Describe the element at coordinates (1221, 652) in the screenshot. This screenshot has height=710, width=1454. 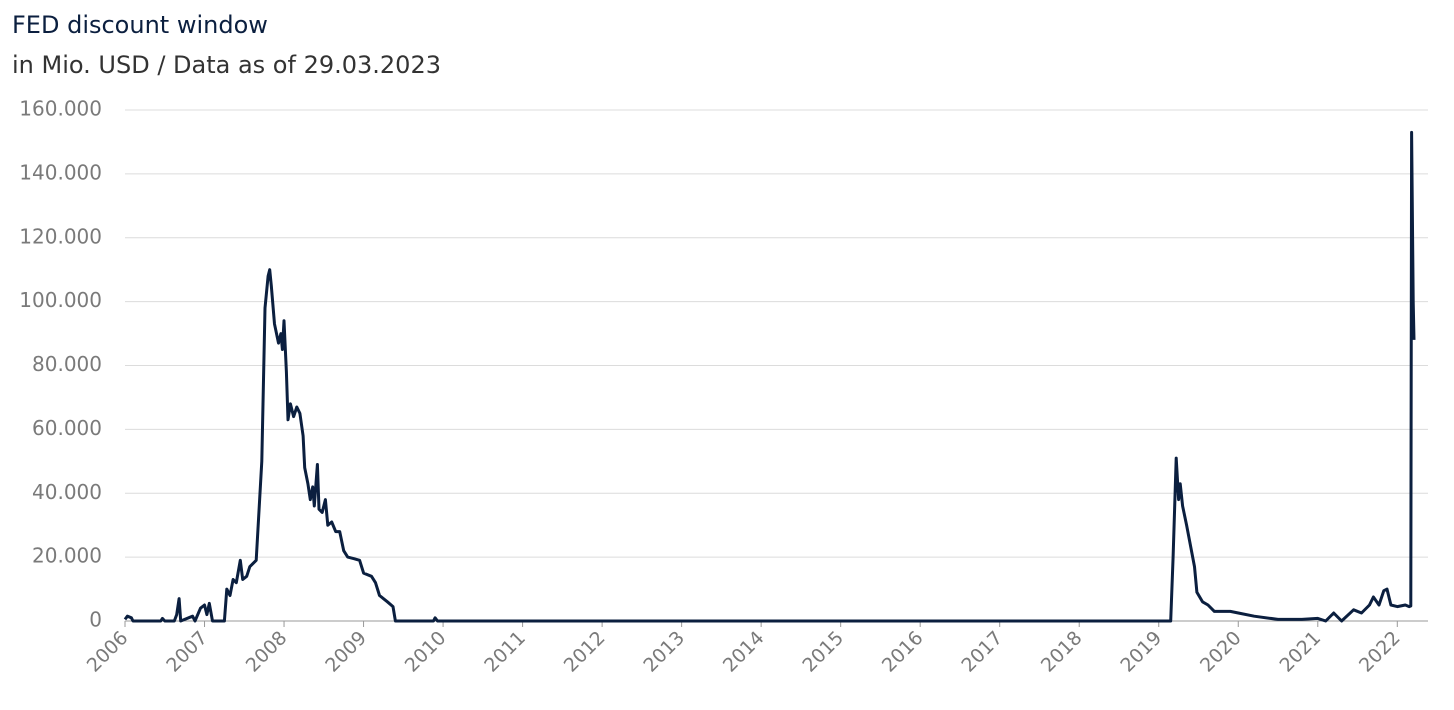
I see `x-tick-label: 2020` at that location.